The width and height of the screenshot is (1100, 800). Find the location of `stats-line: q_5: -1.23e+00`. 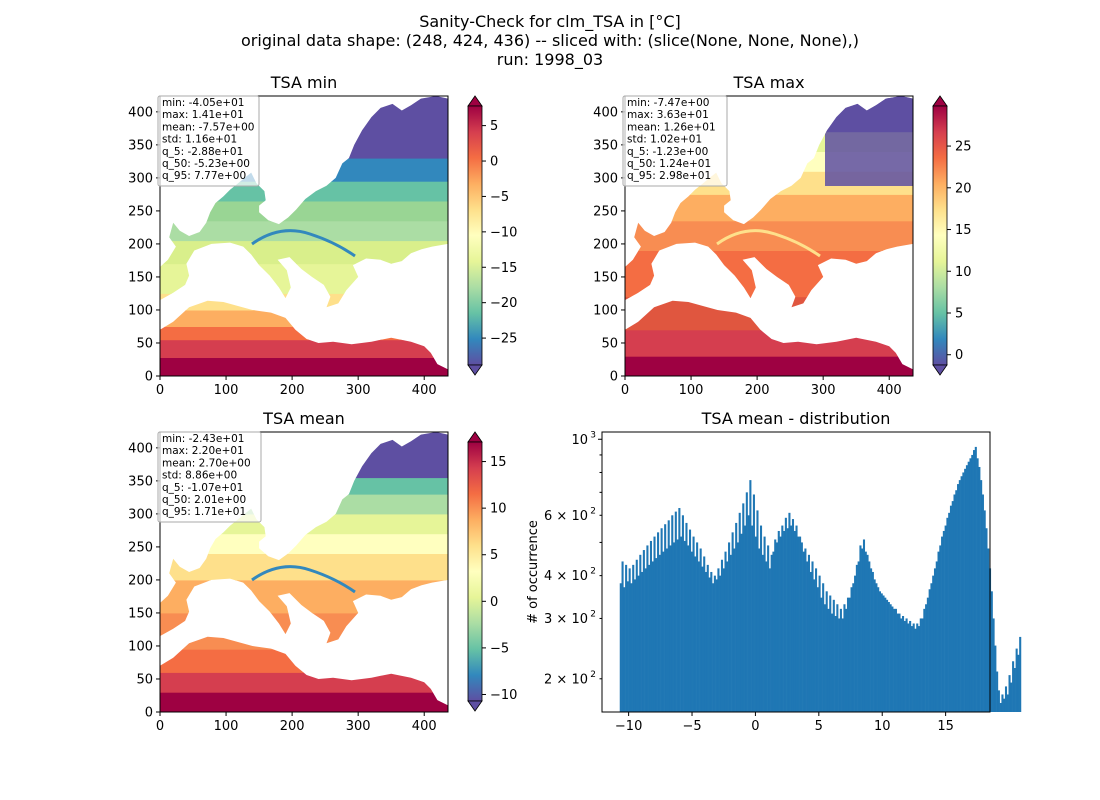

stats-line: q_5: -1.23e+00 is located at coordinates (667, 152).